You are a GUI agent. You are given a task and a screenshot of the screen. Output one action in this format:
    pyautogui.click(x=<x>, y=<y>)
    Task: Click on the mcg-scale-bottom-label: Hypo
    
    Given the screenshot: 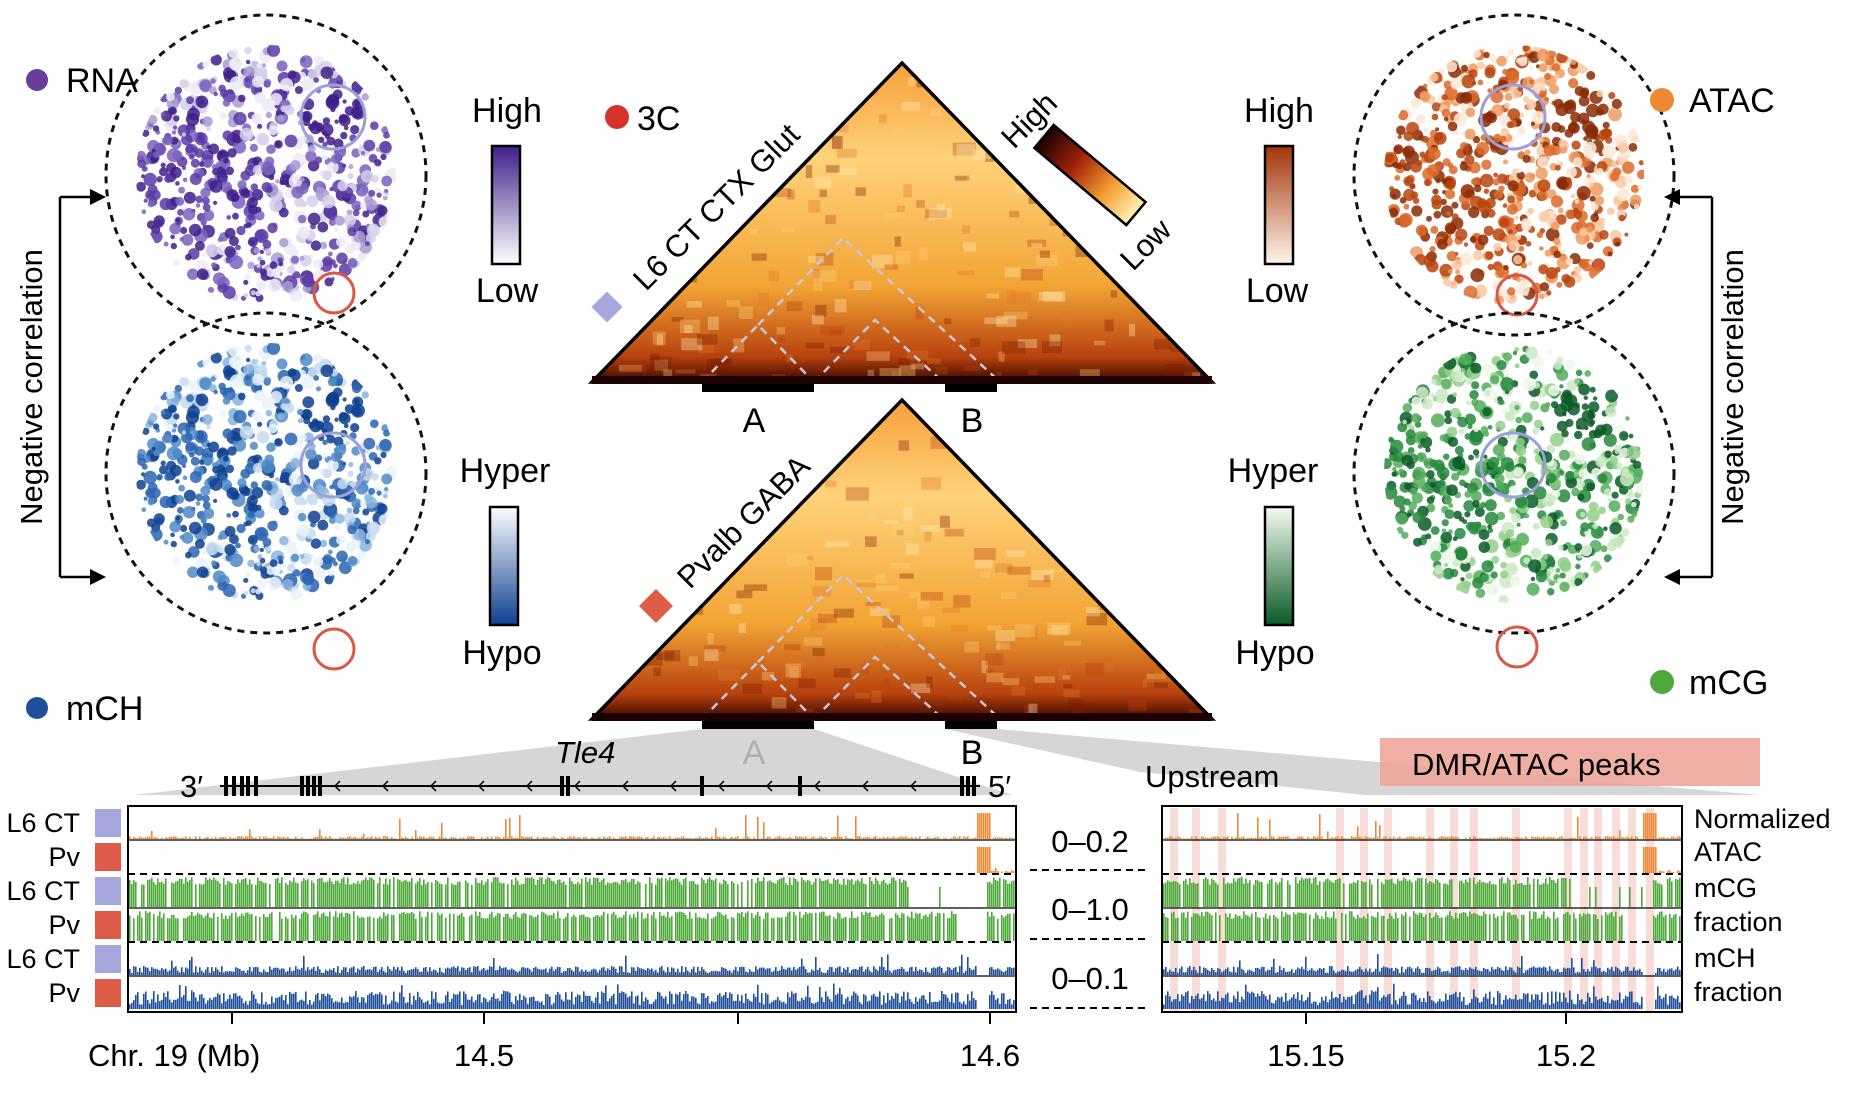 What is the action you would take?
    pyautogui.click(x=1274, y=653)
    